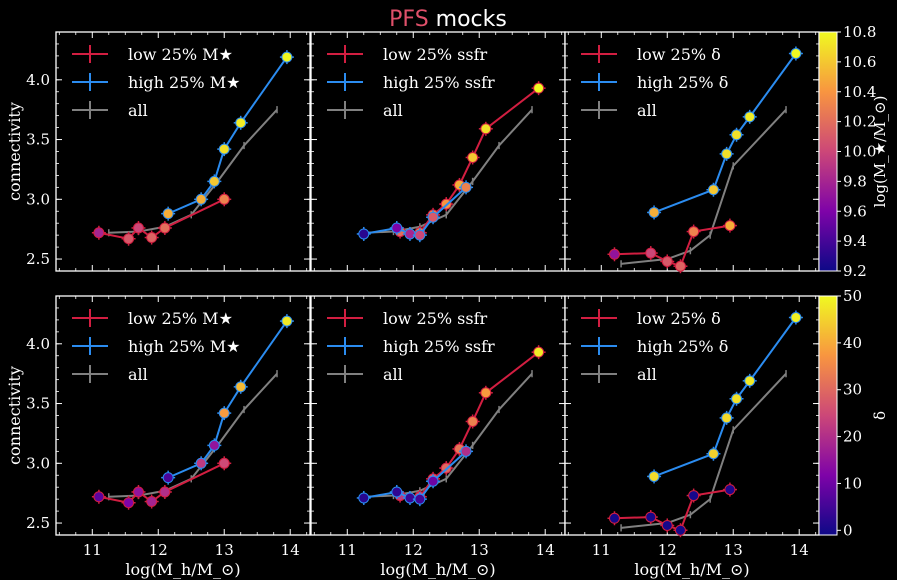 The width and height of the screenshot is (897, 580). I want to click on y-tick-label: 2.5, so click(38, 523).